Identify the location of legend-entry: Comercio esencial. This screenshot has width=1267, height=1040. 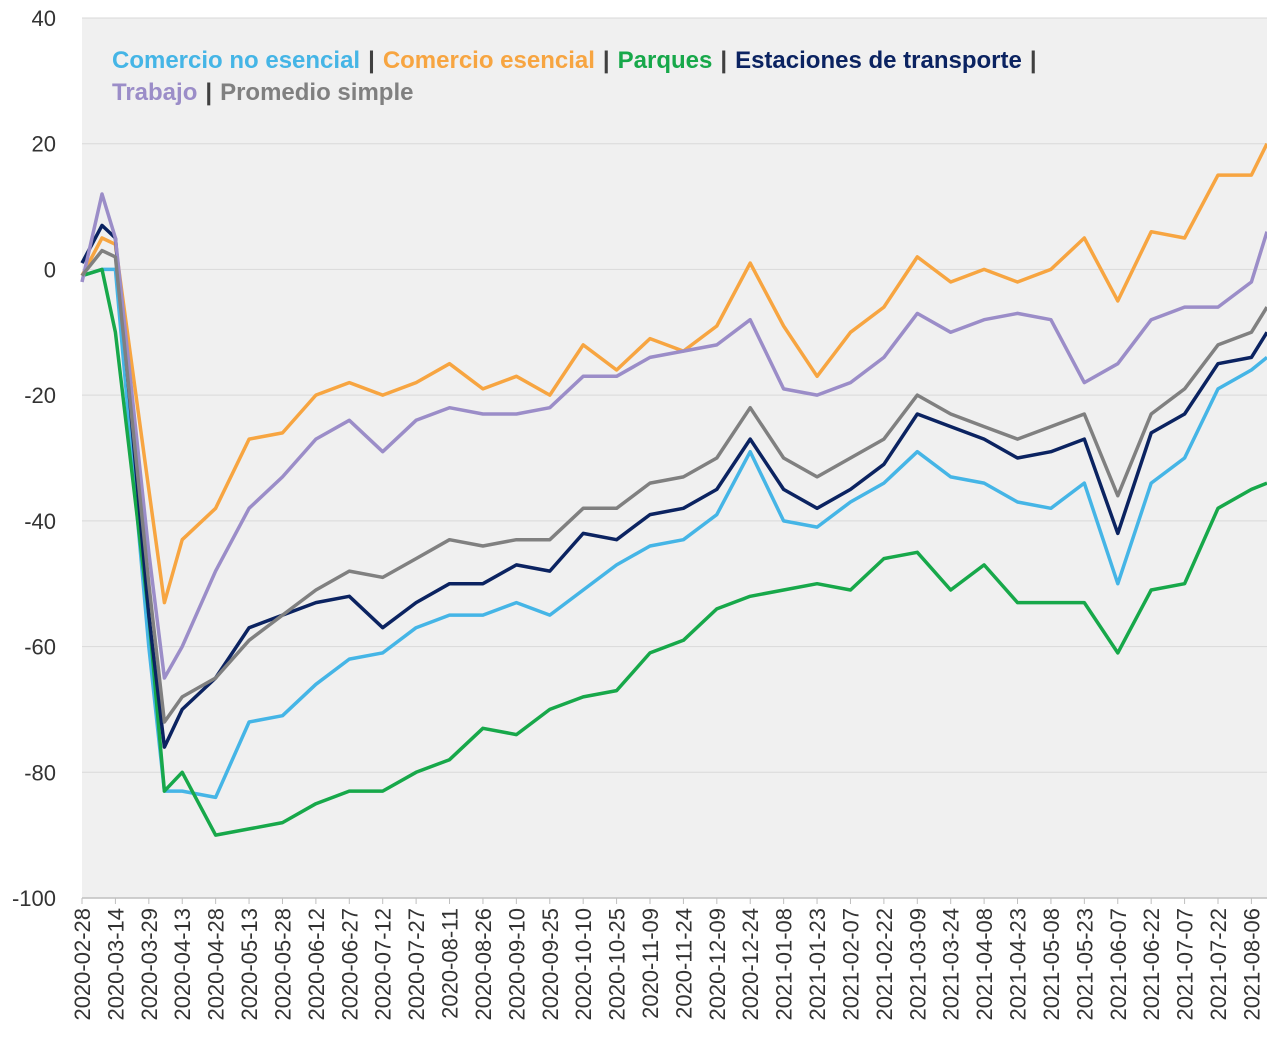
(489, 60).